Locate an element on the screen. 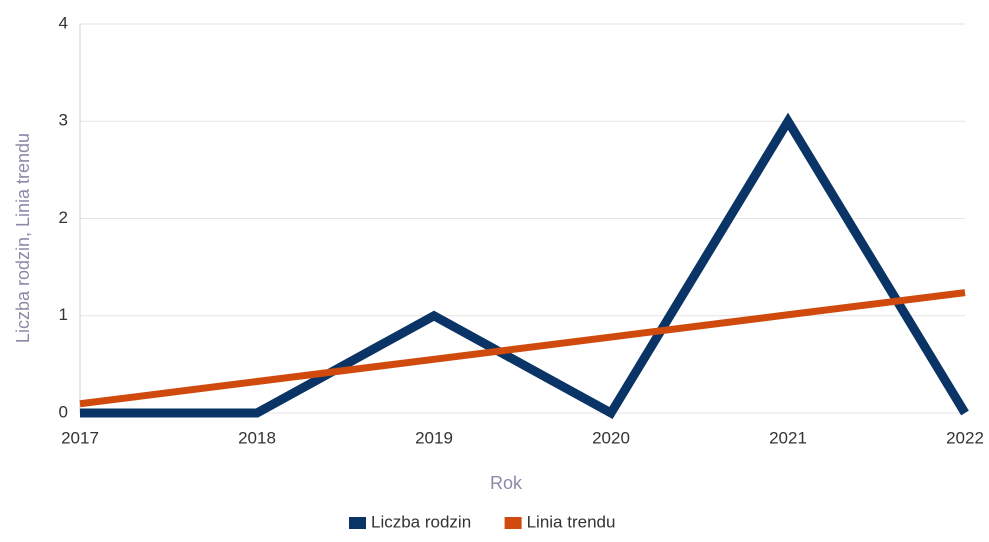 The image size is (989, 542). y-tick-label: 2 is located at coordinates (63, 217).